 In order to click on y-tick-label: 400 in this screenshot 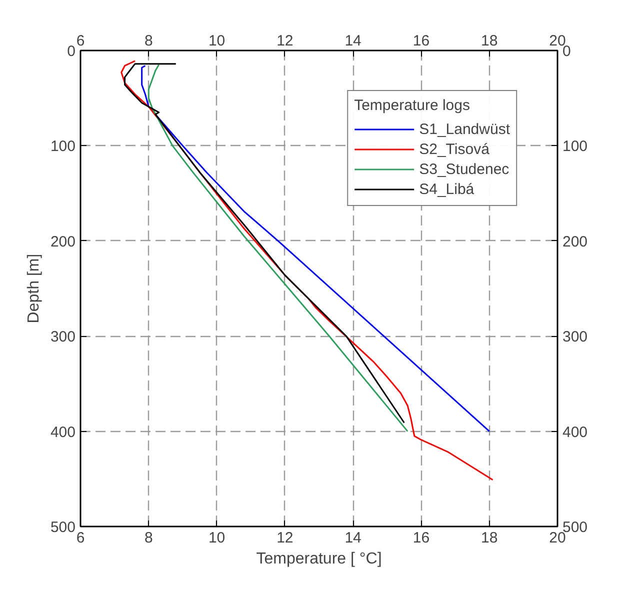, I will do `click(63, 432)`.